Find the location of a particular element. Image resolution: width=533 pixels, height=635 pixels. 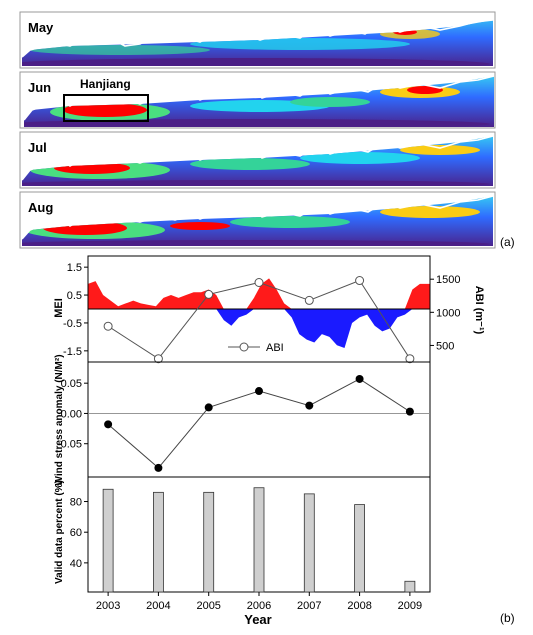

mei-tick-label: -0.5 is located at coordinates (72, 324).